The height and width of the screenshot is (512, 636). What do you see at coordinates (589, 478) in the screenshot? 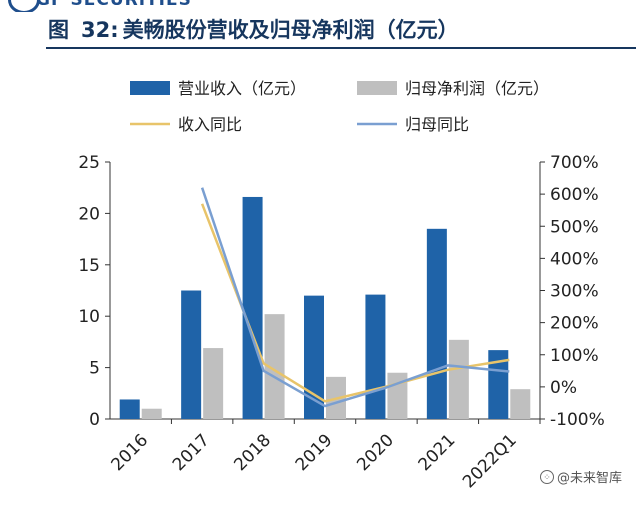
I see `watermark-text: @未来智库` at bounding box center [589, 478].